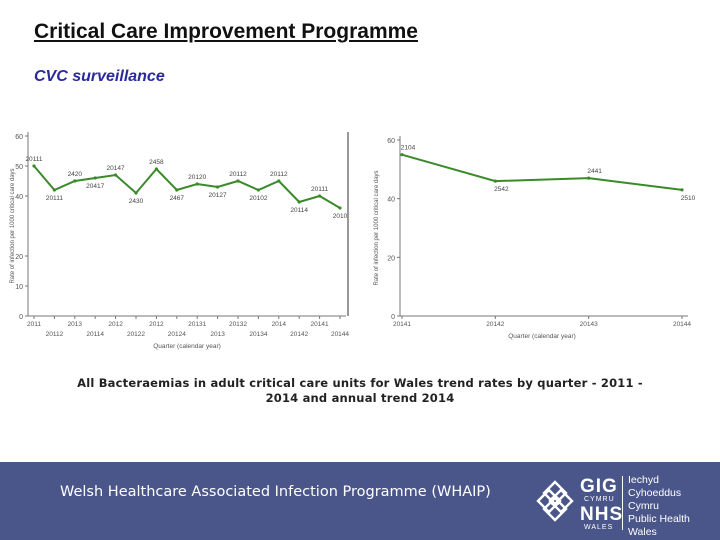 This screenshot has height=540, width=720. What do you see at coordinates (258, 334) in the screenshot?
I see `x-tick-label: 20134` at bounding box center [258, 334].